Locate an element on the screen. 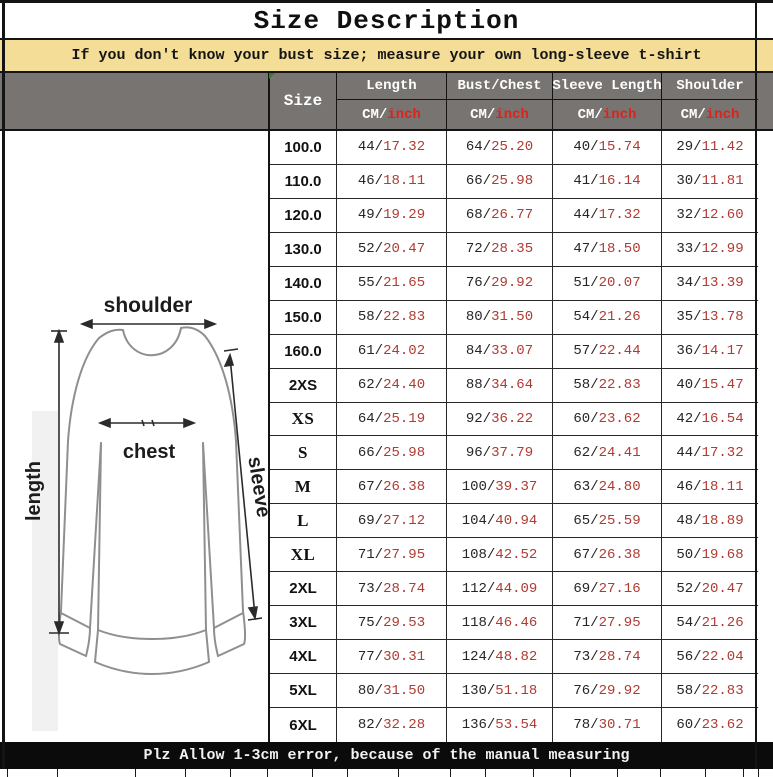 This screenshot has width=773, height=777. measurement-cell: 42/16.54 is located at coordinates (710, 419).